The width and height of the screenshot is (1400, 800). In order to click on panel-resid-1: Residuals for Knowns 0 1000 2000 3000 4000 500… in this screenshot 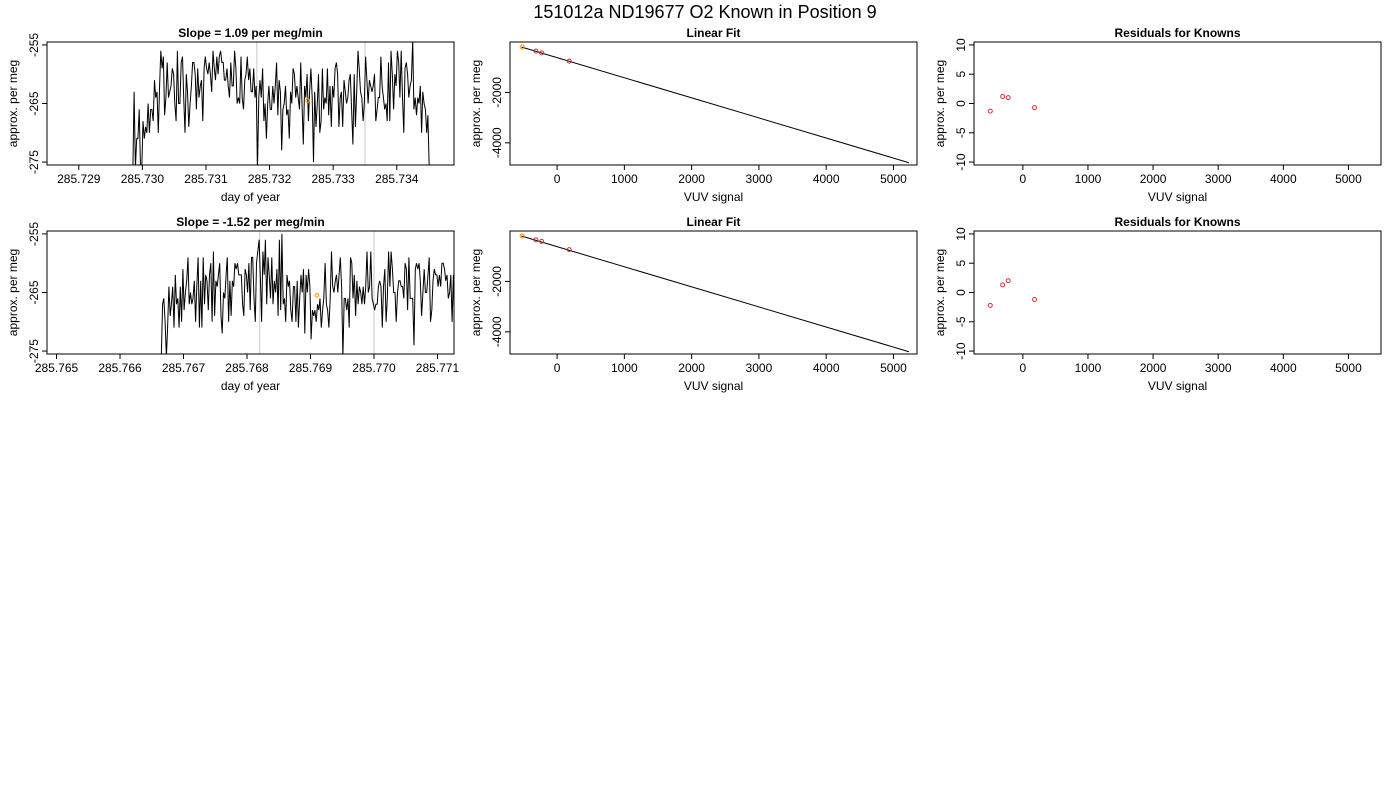, I will do `click(1157, 115)`.